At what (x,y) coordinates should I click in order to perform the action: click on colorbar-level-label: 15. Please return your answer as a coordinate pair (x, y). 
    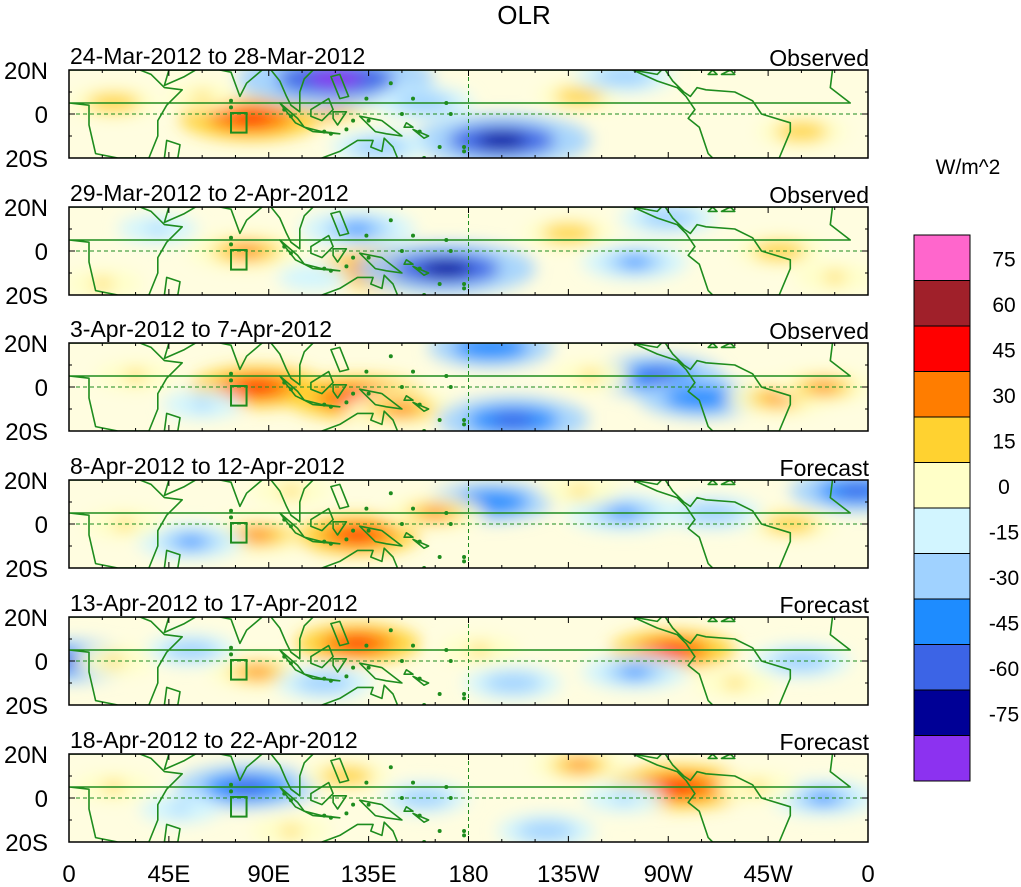
    Looking at the image, I should click on (1003, 442).